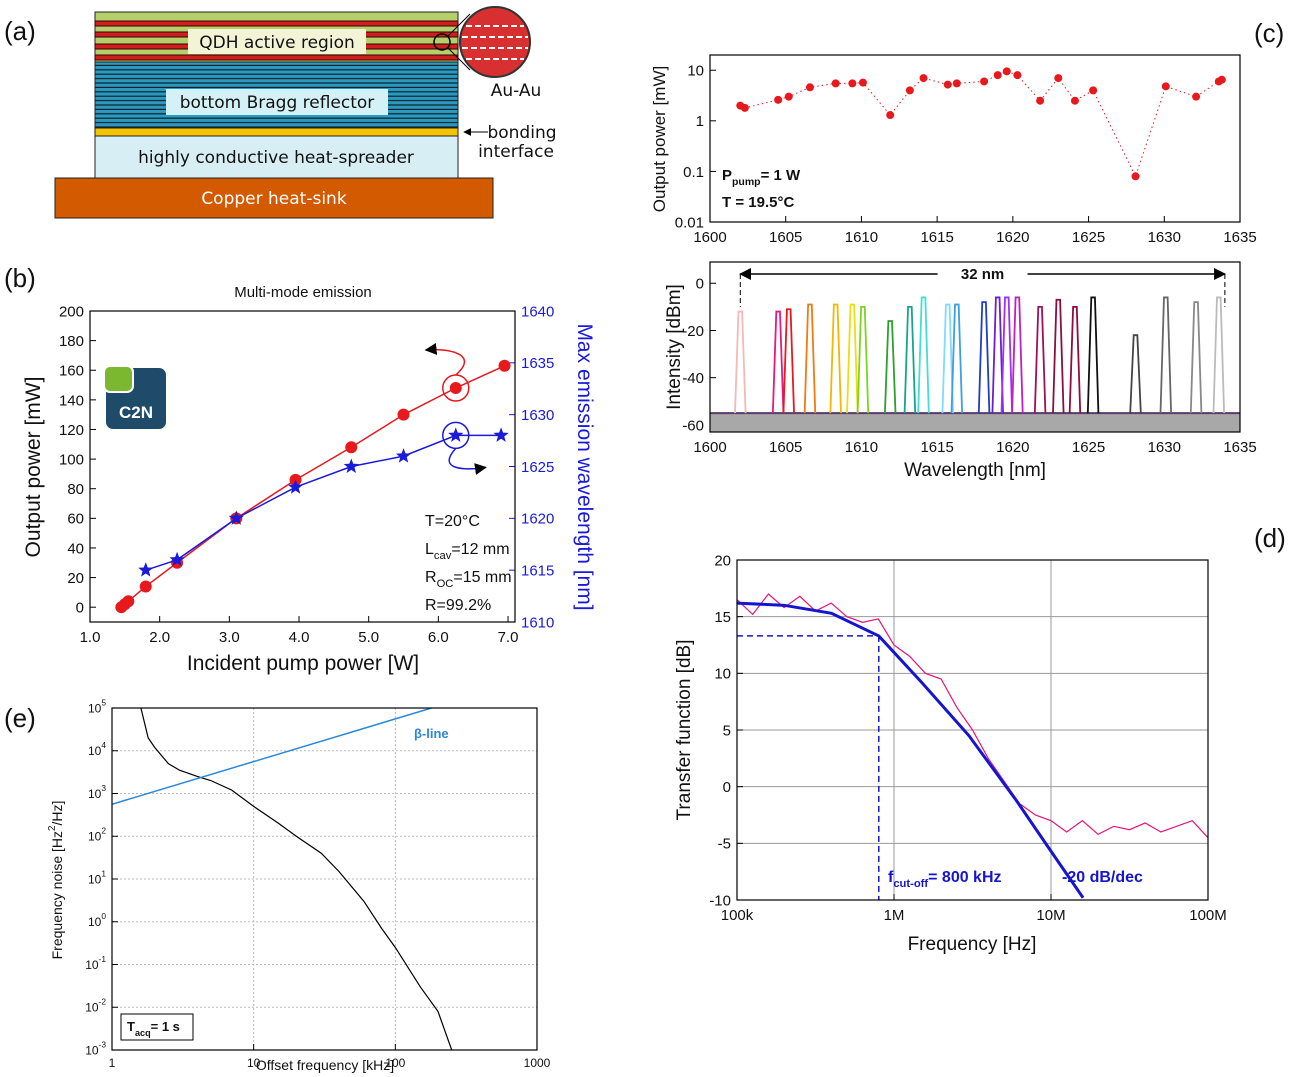  Describe the element at coordinates (468, 579) in the screenshot. I see `annotation: ROC=15 mm` at that location.